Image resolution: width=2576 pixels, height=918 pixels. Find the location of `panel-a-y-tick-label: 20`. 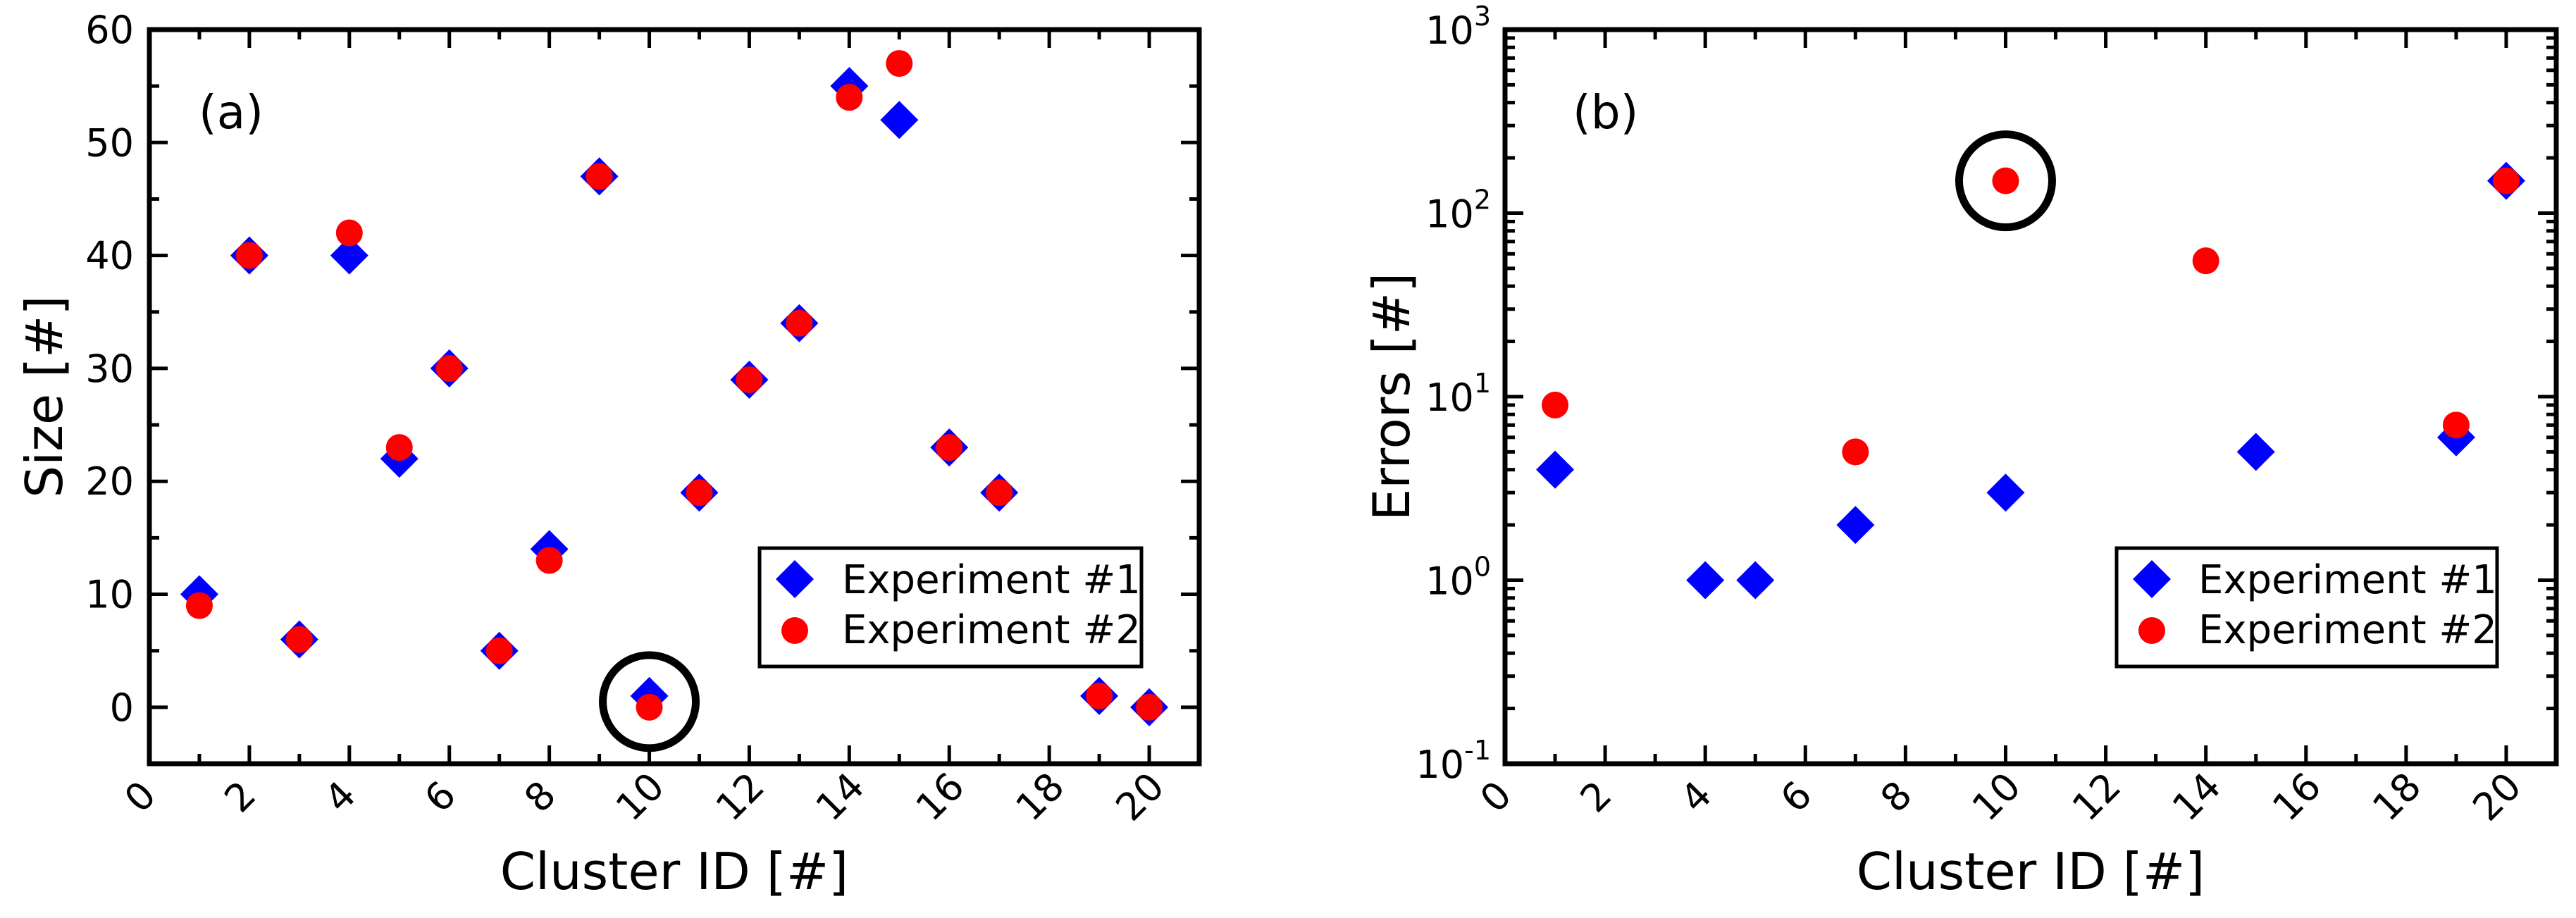

panel-a-y-tick-label: 20 is located at coordinates (110, 481).